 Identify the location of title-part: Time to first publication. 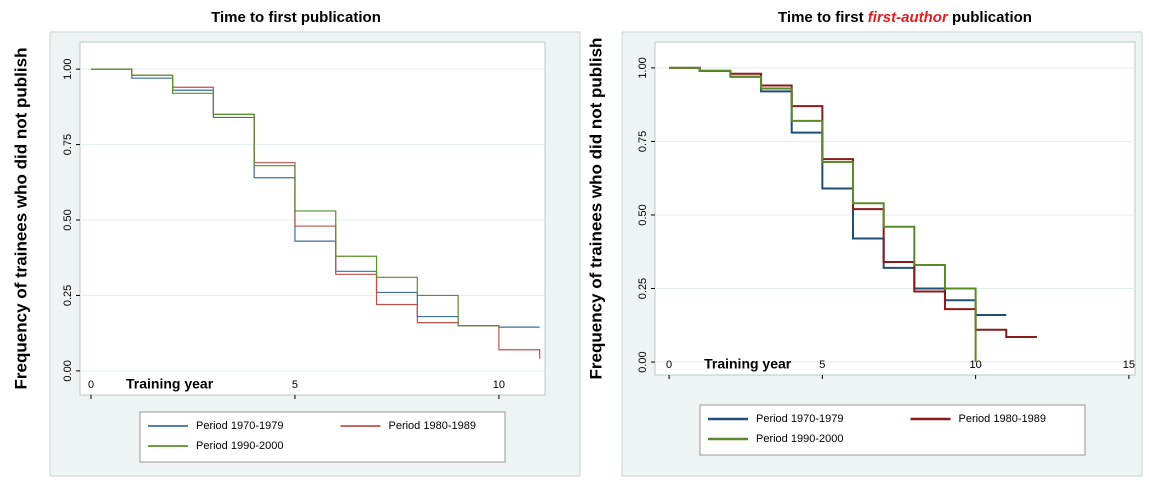
(296, 17).